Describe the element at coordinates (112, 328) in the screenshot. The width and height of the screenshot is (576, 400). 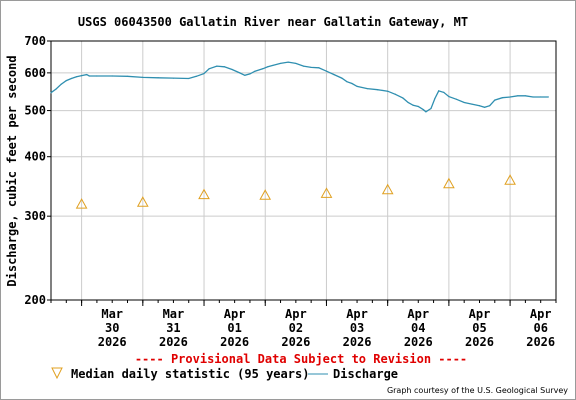
I see `x-tick-label: 30` at that location.